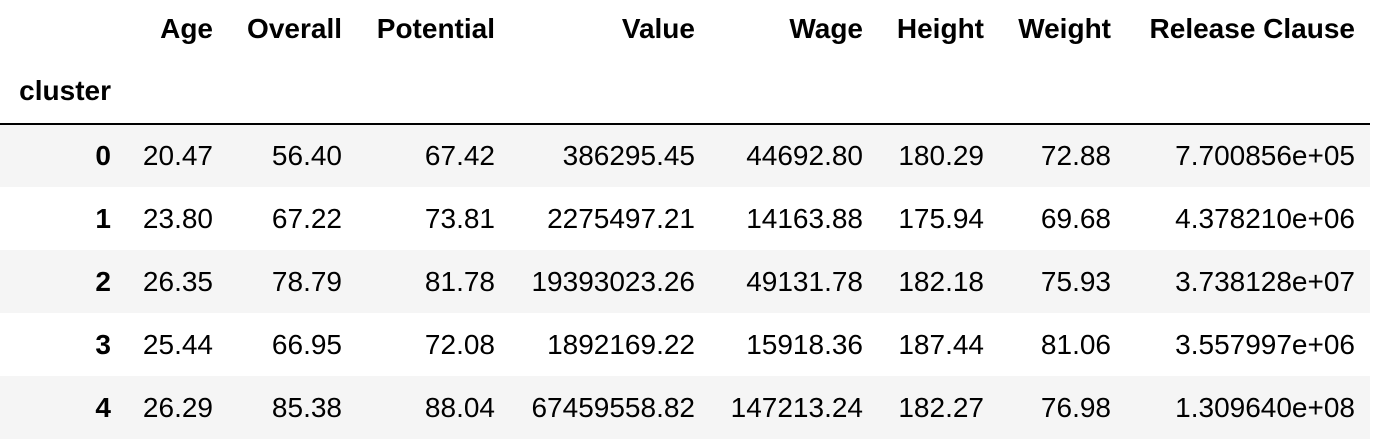 The image size is (1400, 447). Describe the element at coordinates (940, 28) in the screenshot. I see `column-header-height: Height` at that location.